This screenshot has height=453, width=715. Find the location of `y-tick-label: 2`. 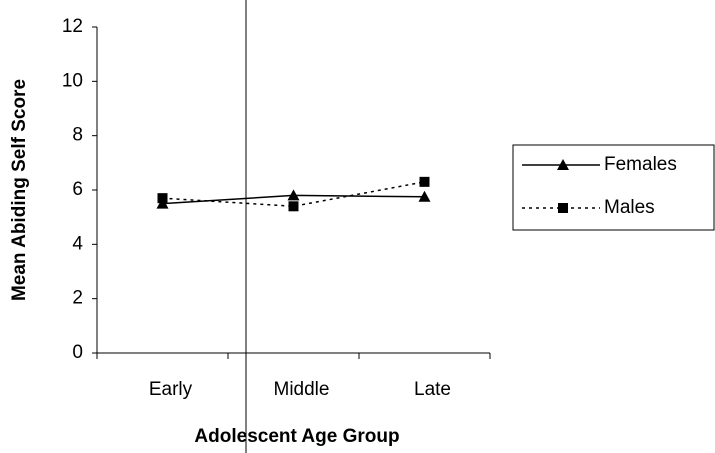

y-tick-label: 2 is located at coordinates (77, 298).